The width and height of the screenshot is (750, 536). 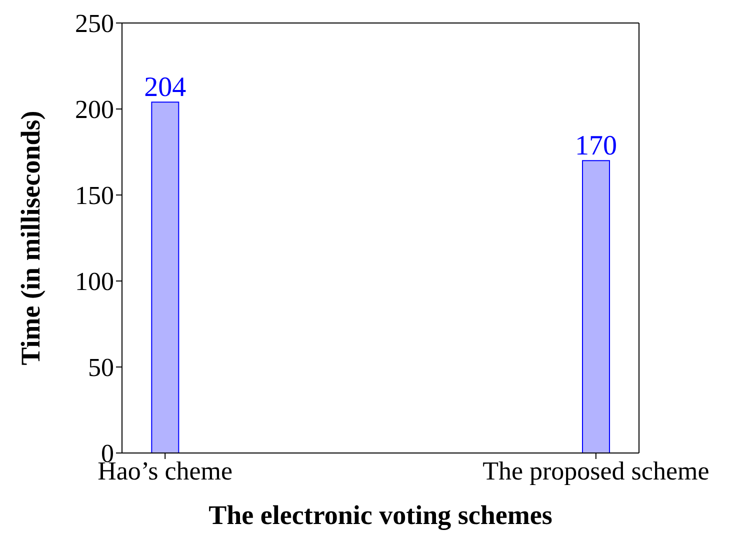 I want to click on data-label: 170, so click(x=596, y=146).